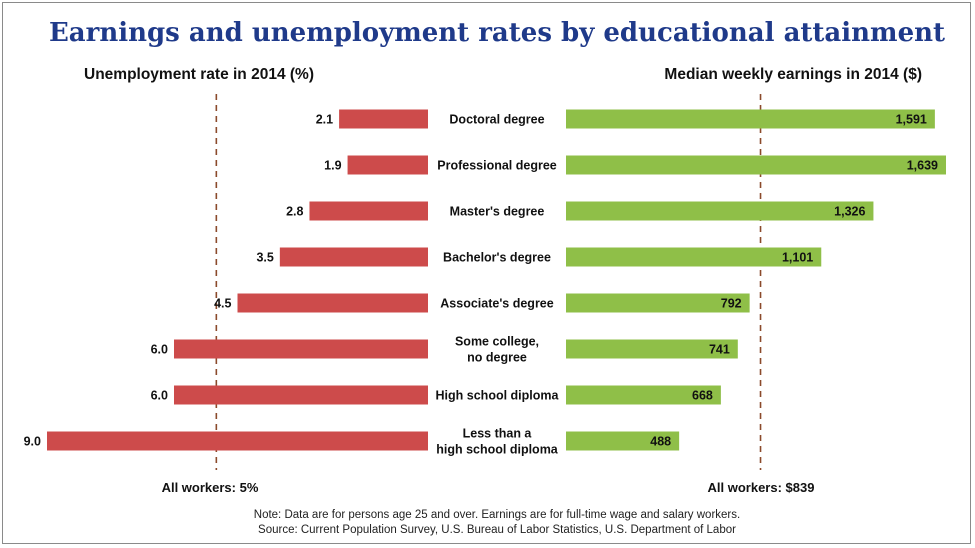 The height and width of the screenshot is (548, 975). I want to click on unemployment-value-label: 1.9, so click(332, 166).